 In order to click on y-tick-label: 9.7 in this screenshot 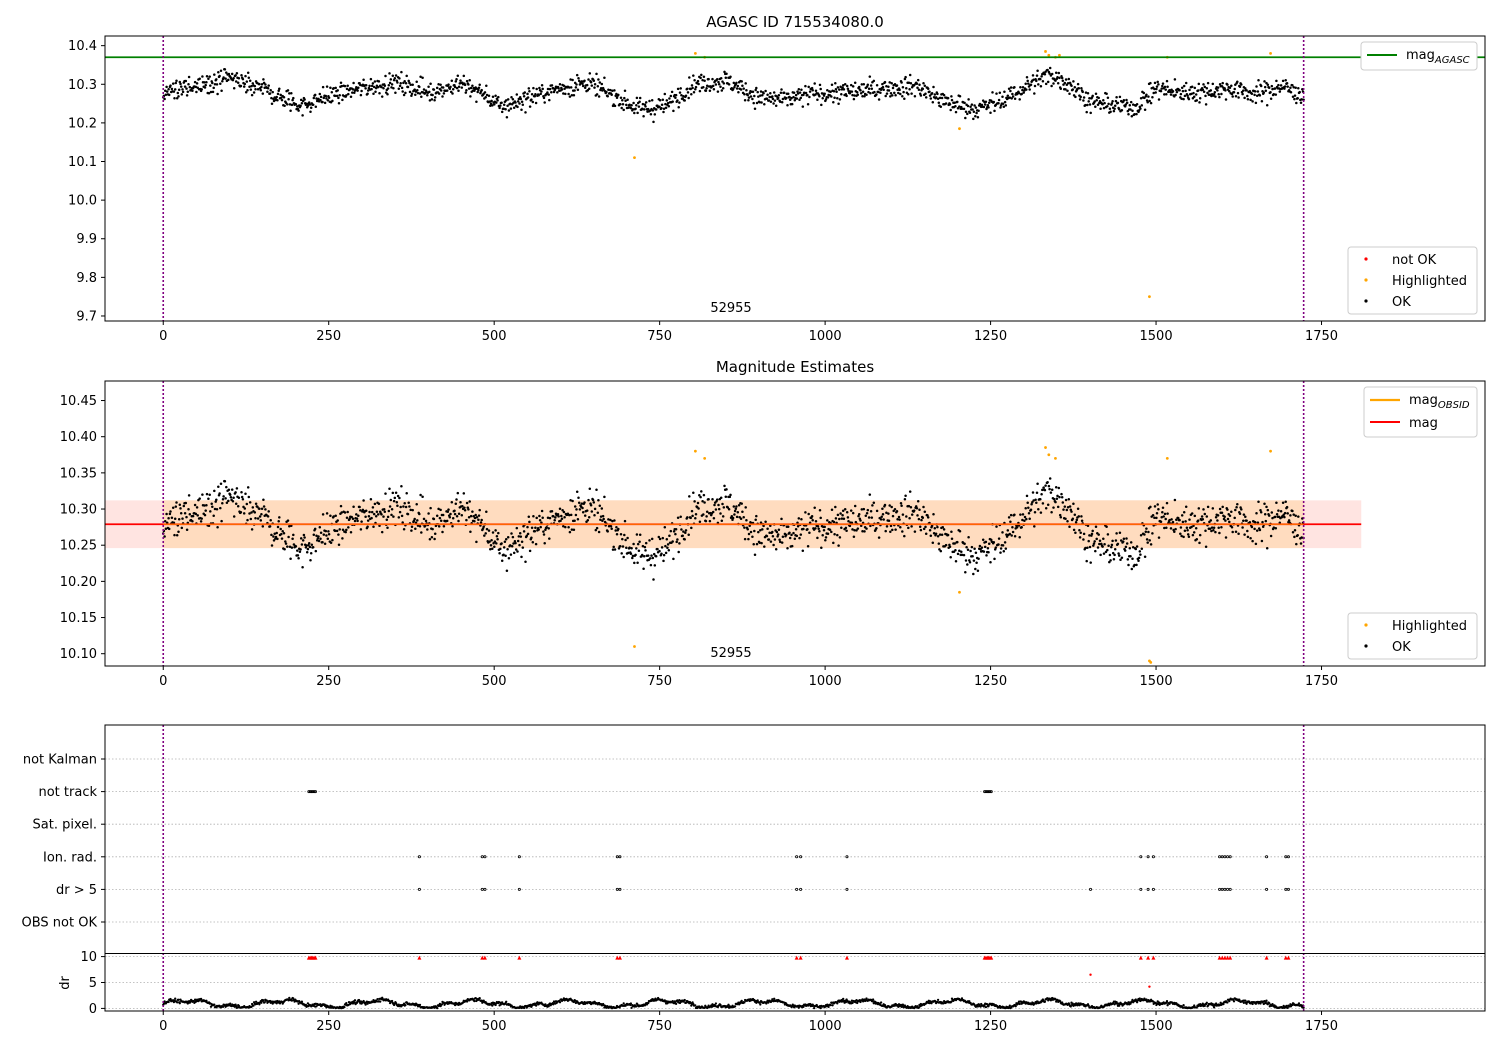, I will do `click(86, 316)`.